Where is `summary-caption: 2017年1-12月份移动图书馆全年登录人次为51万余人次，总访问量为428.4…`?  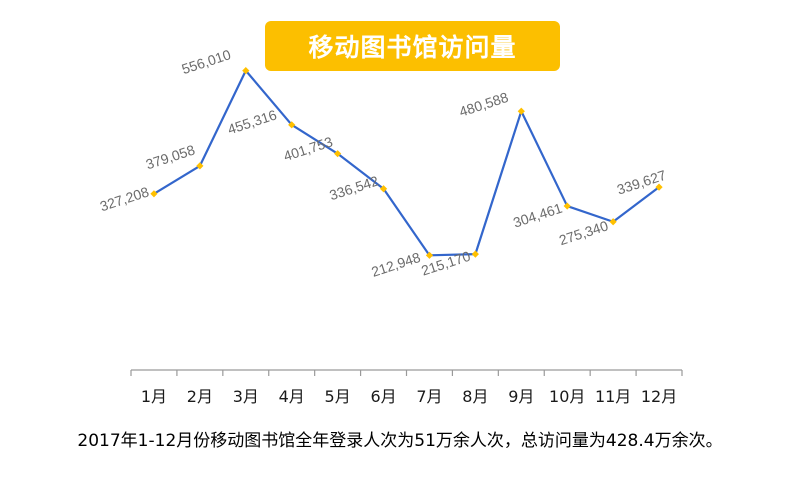
summary-caption: 2017年1-12月份移动图书馆全年登录人次为51万余人次，总访问量为428.4… is located at coordinates (400, 441).